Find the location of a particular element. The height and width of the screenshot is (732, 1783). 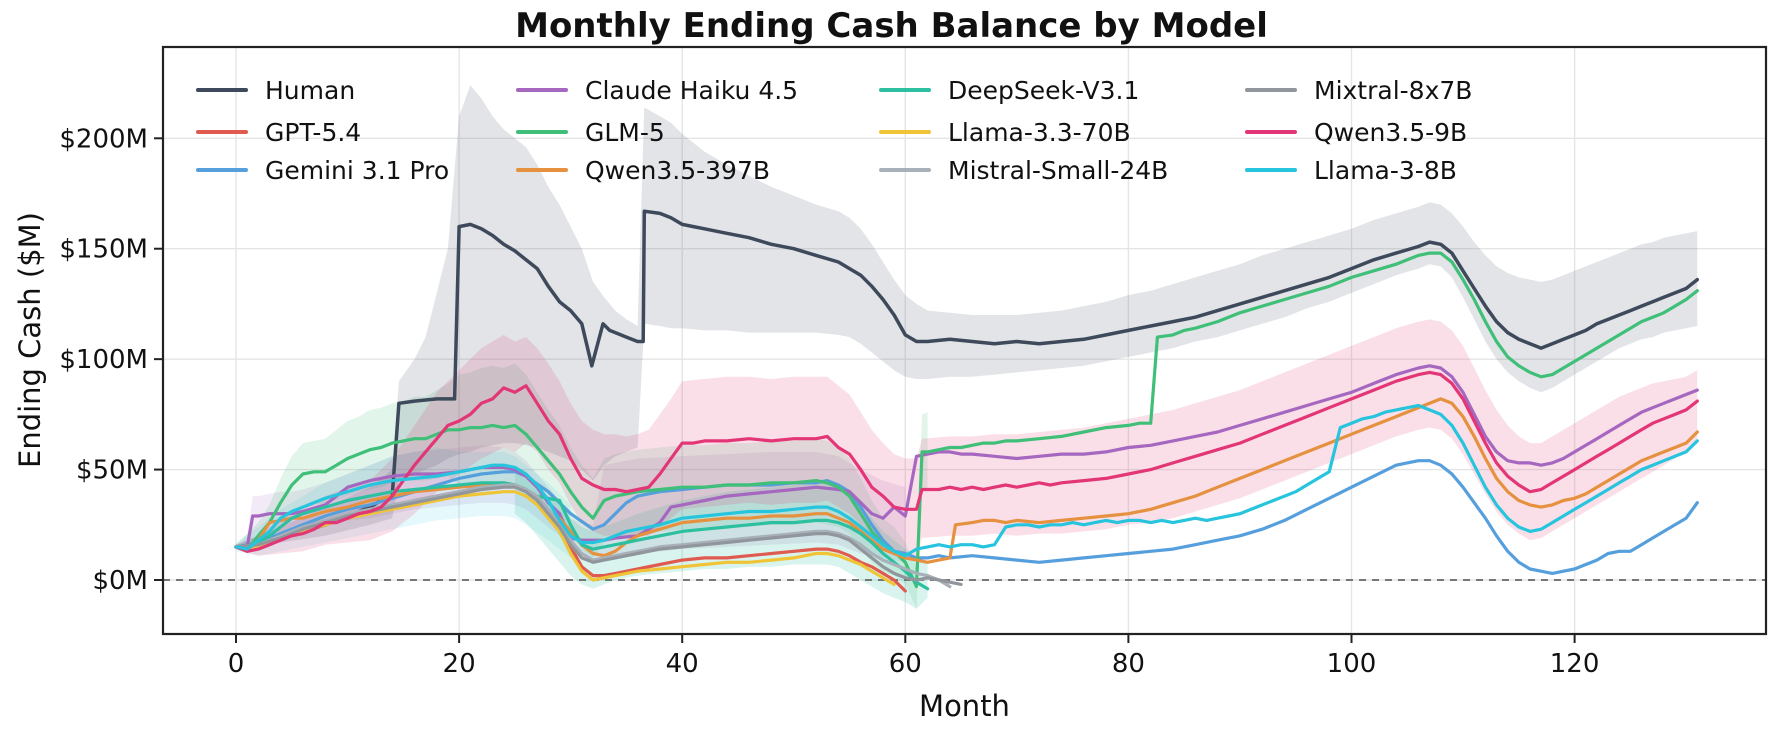

legend-label-glm-5: GLM-5 is located at coordinates (625, 132).